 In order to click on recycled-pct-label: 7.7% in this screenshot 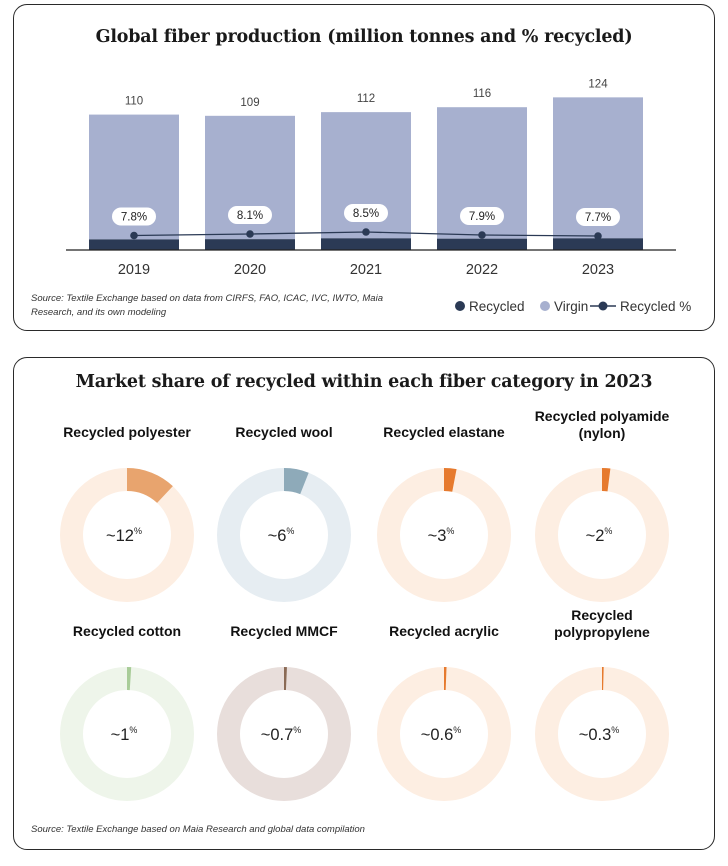, I will do `click(598, 218)`.